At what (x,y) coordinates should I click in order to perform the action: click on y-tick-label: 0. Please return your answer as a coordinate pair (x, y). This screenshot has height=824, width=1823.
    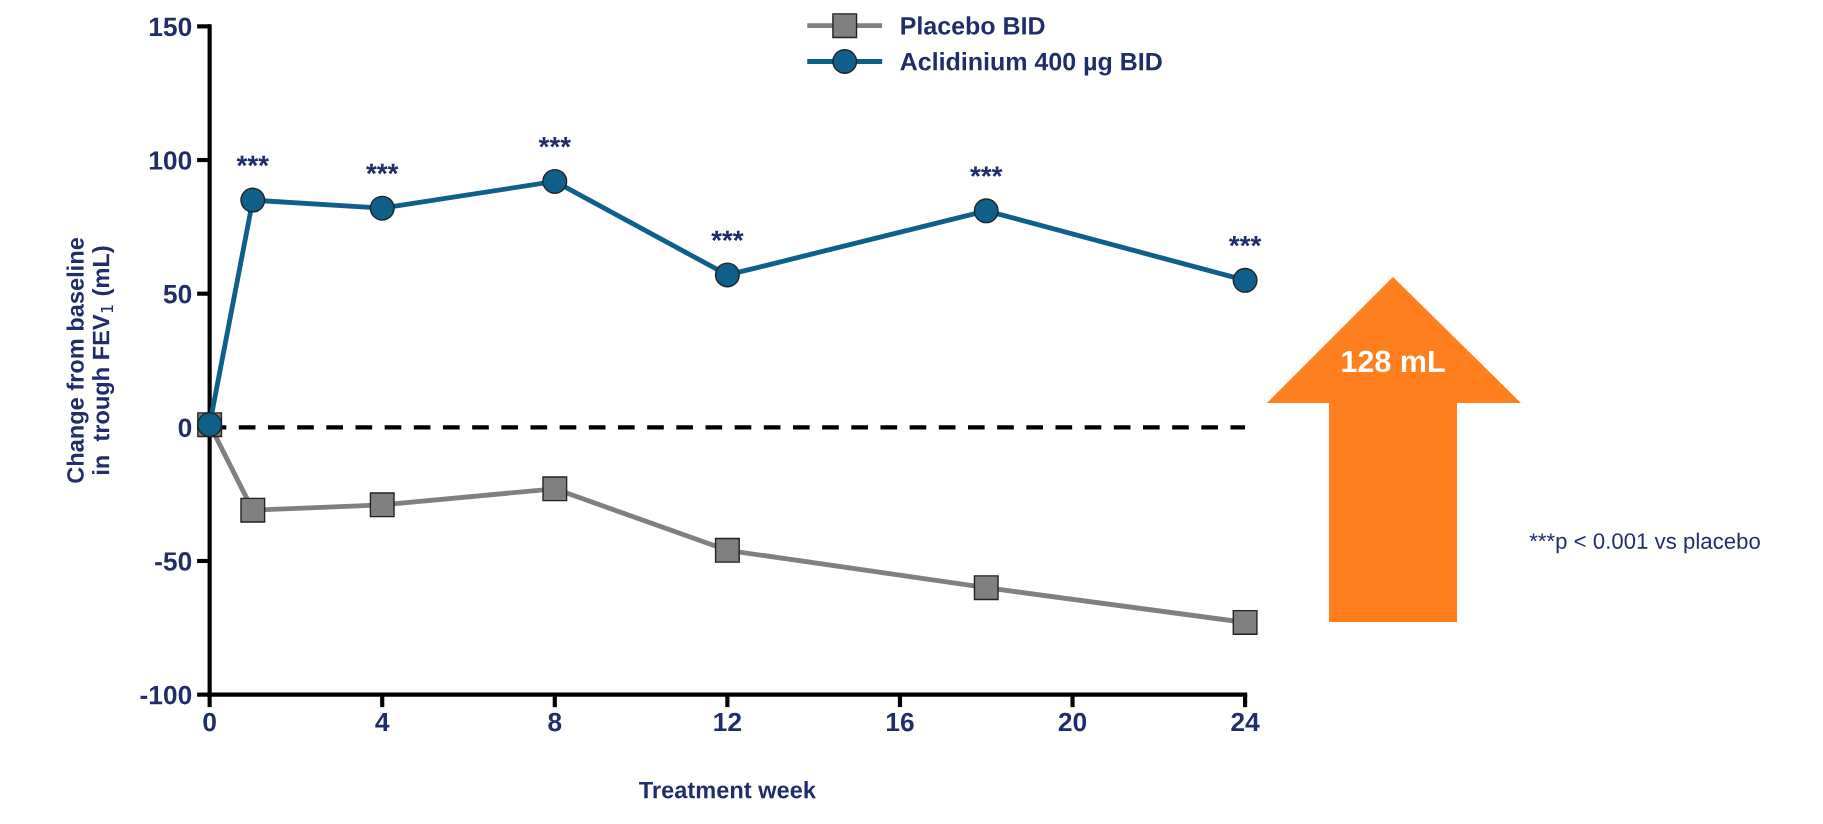
    Looking at the image, I should click on (185, 428).